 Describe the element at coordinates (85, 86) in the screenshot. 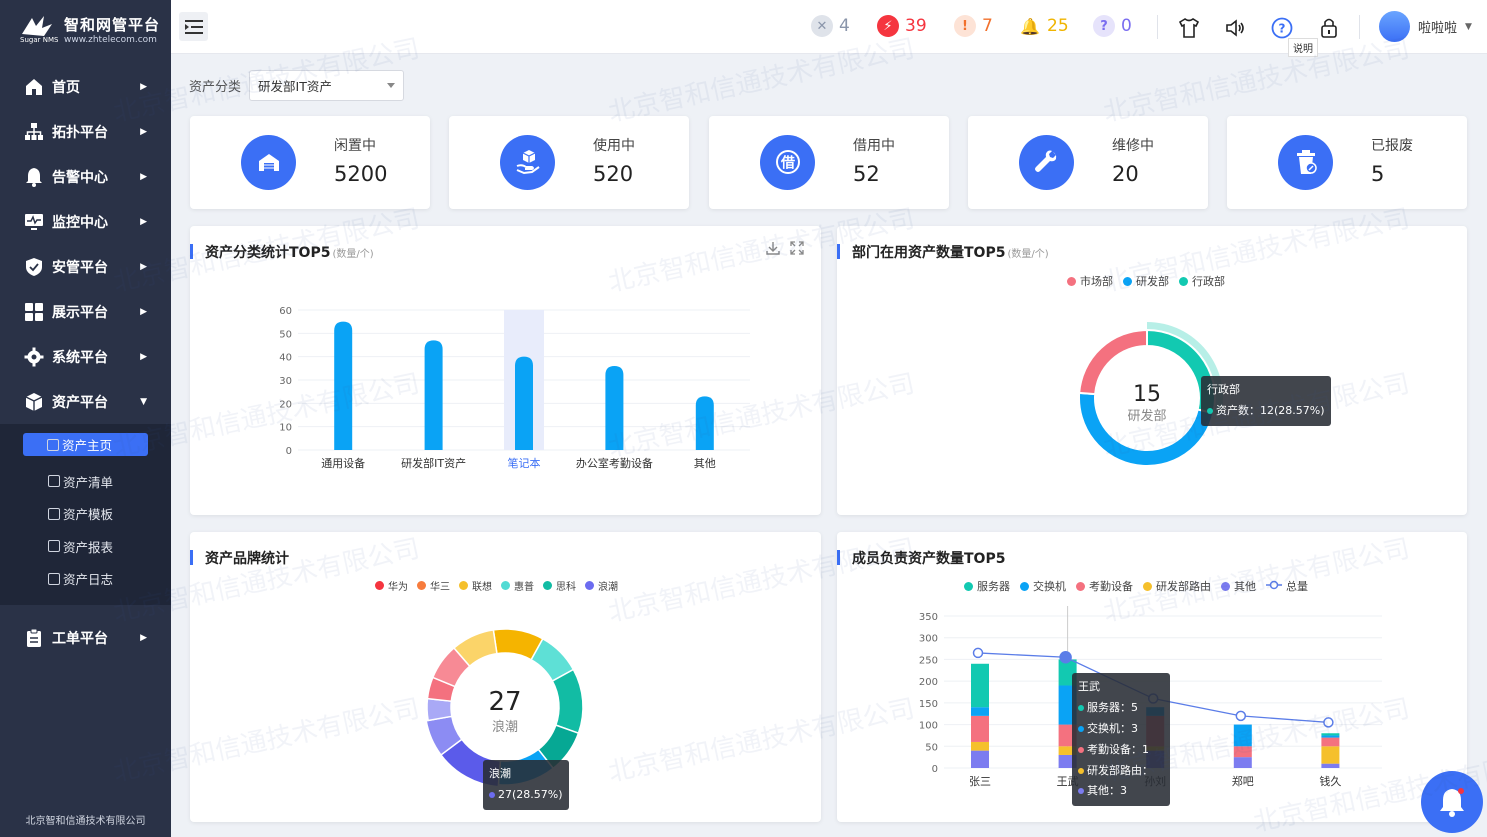

I see `sidebar-item-home: 首页 ▶` at that location.